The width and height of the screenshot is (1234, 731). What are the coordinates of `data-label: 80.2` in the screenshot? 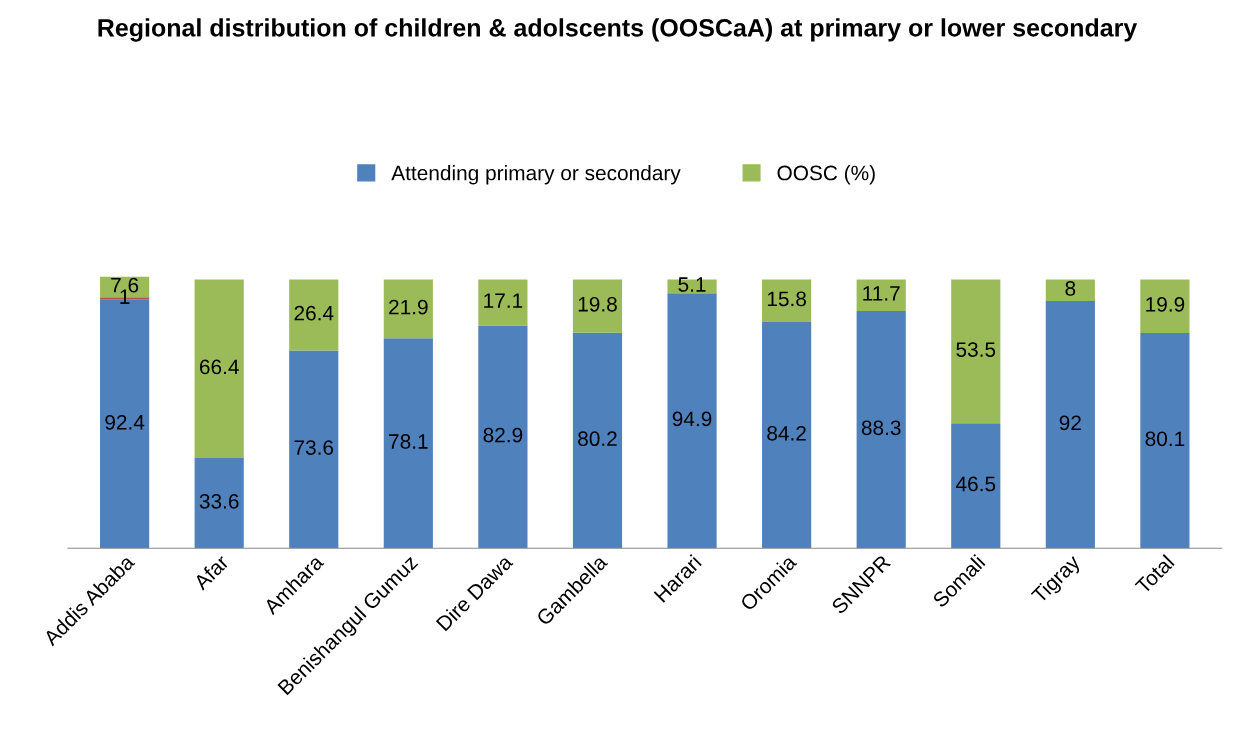 It's located at (597, 439).